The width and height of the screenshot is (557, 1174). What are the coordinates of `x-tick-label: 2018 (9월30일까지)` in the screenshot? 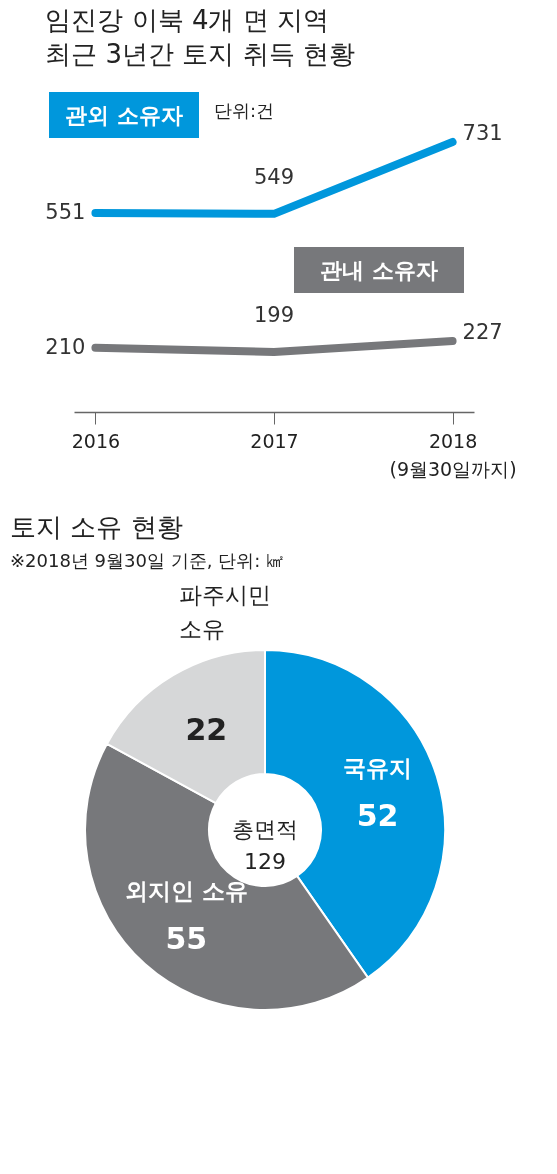 It's located at (453, 454).